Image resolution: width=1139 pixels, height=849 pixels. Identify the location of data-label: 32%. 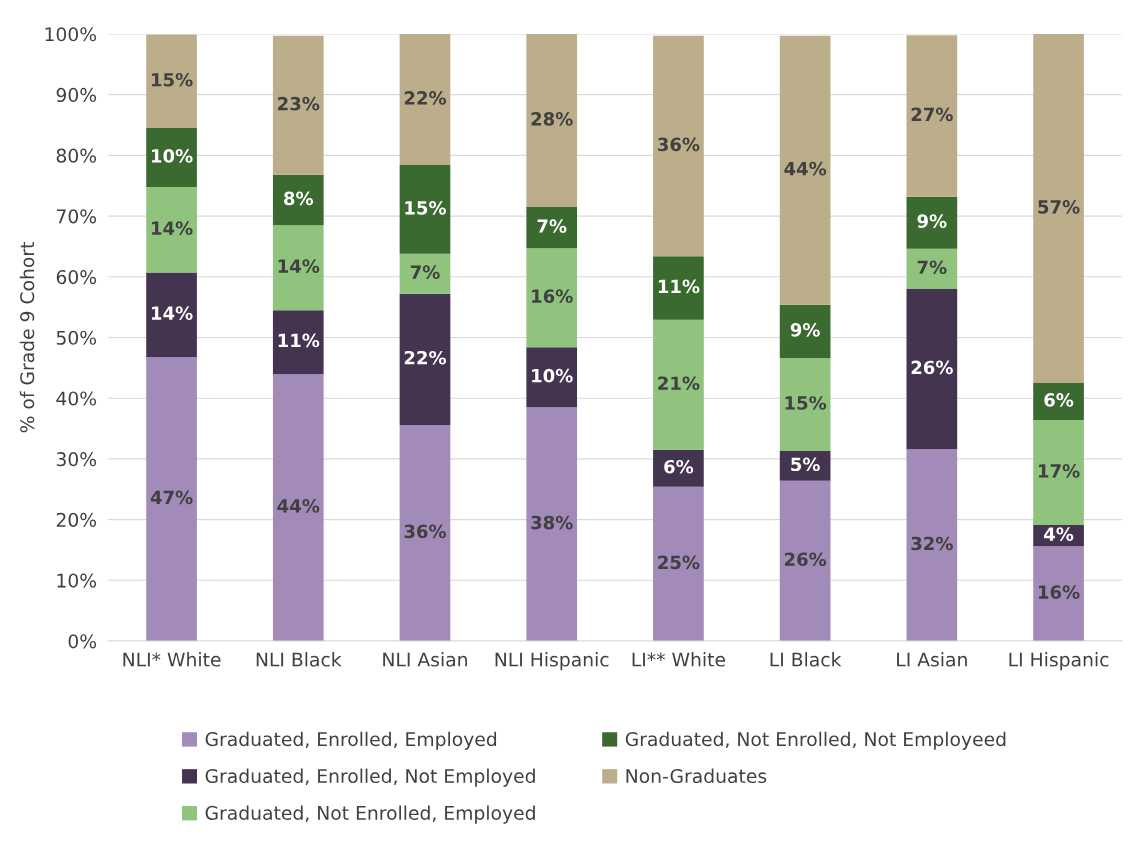
(932, 543).